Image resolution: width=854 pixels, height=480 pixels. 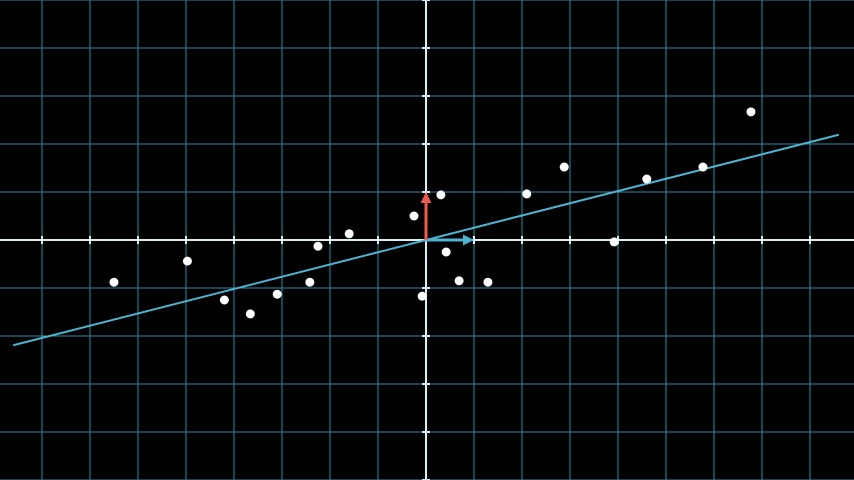 I want to click on basis-vector-i-hat, so click(x=449, y=240).